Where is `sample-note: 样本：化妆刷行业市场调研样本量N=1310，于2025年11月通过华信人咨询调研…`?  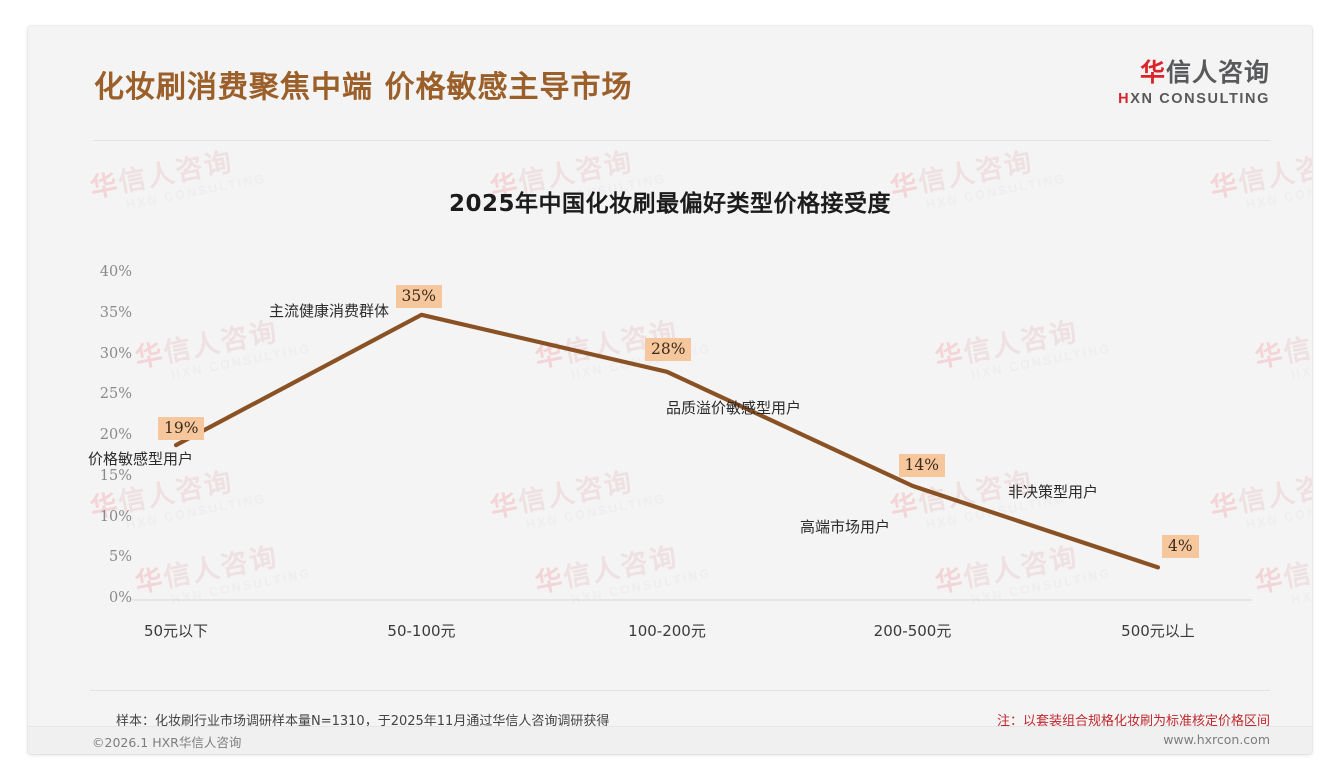
sample-note: 样本：化妆刷行业市场调研样本量N=1310，于2025年11月通过华信人咨询调研… is located at coordinates (363, 721).